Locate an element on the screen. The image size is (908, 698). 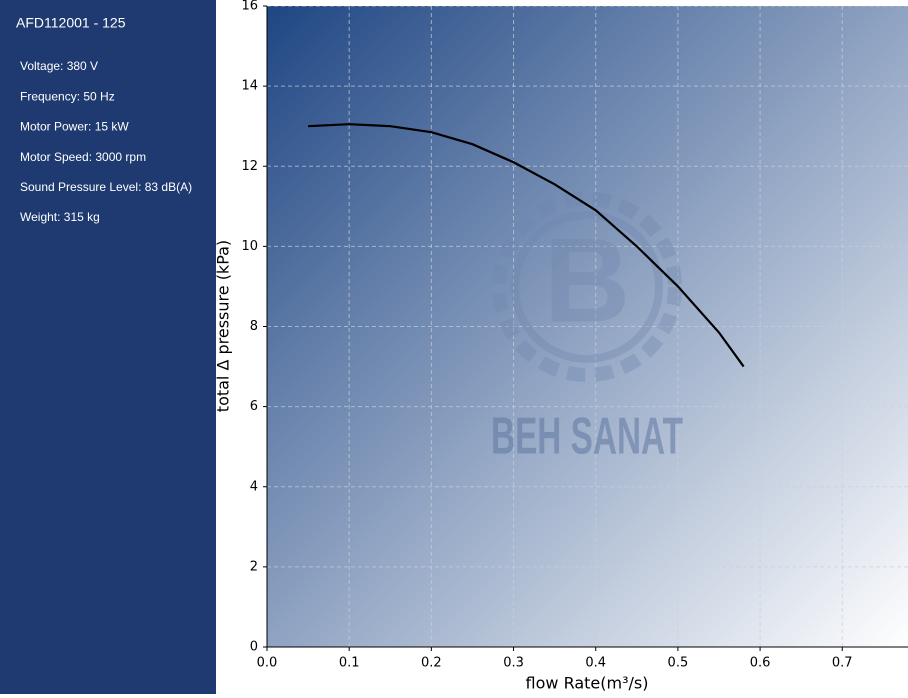
spec-item: Frequency: 50 Hz is located at coordinates (67, 96).